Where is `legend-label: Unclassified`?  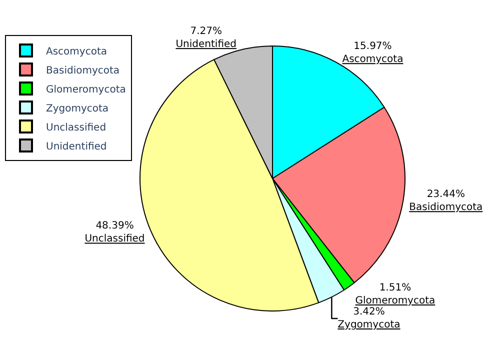 legend-label: Unclassified is located at coordinates (76, 128).